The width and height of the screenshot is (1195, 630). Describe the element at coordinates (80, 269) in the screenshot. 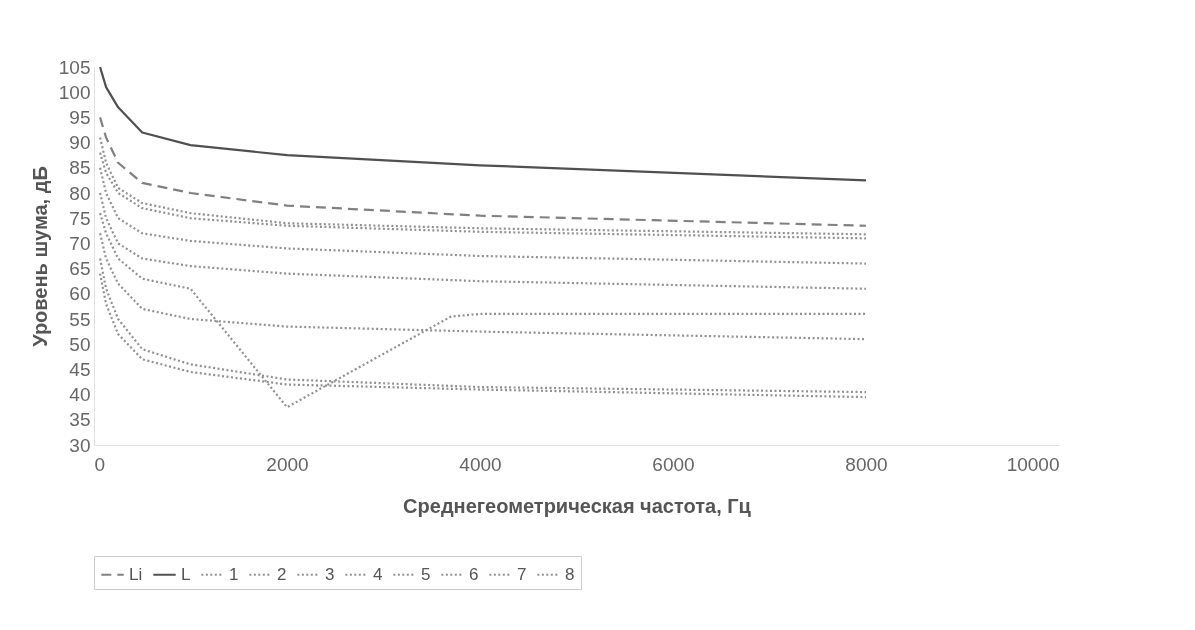

I see `y-tick-label: 65` at that location.